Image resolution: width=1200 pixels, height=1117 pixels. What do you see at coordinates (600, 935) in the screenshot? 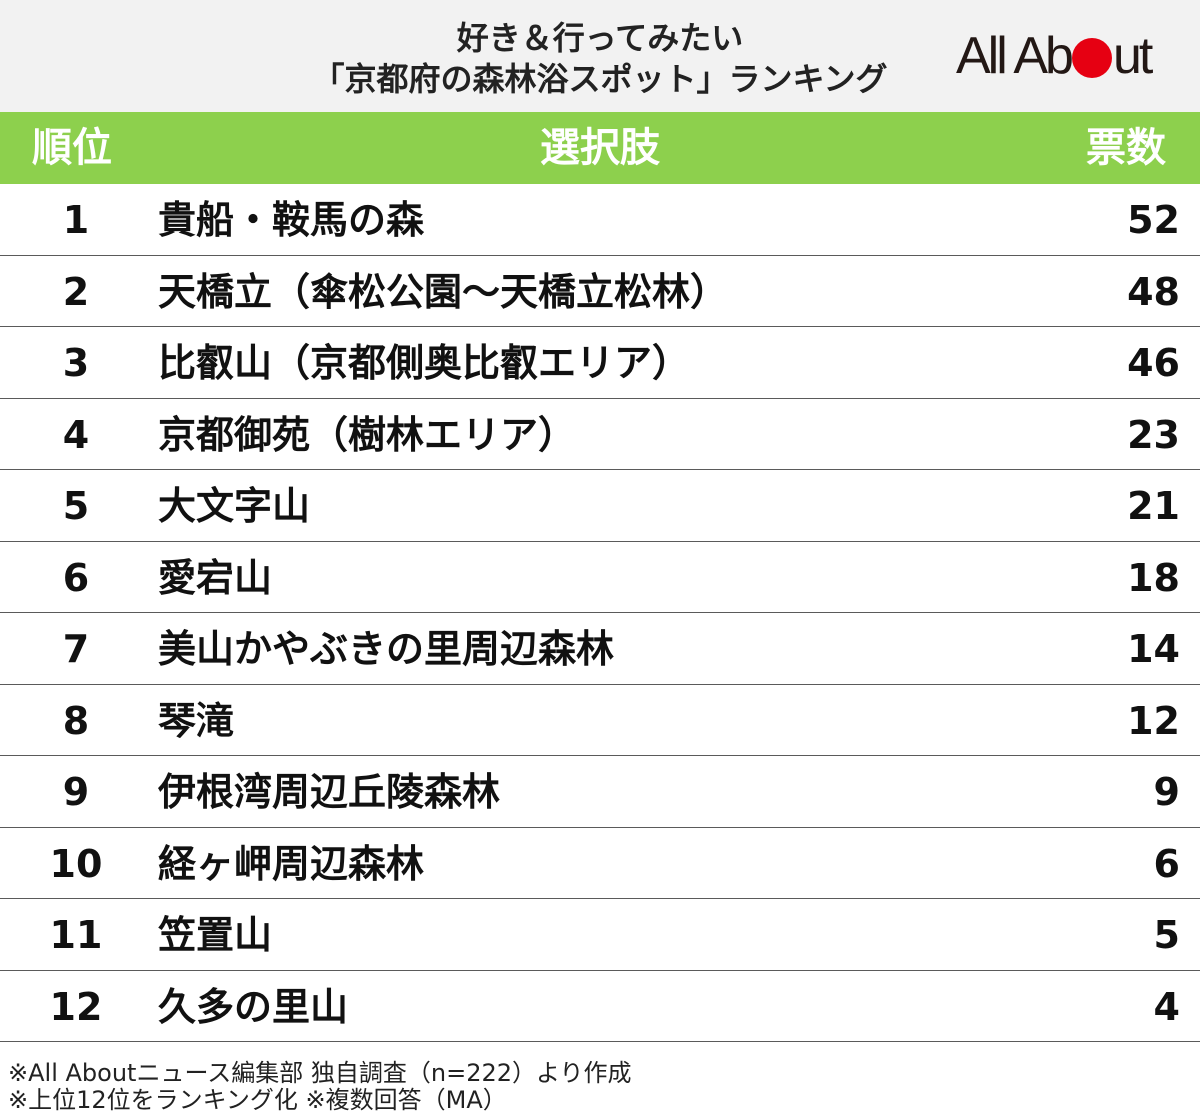
I see `table-row: 11 笠置山 5` at bounding box center [600, 935].